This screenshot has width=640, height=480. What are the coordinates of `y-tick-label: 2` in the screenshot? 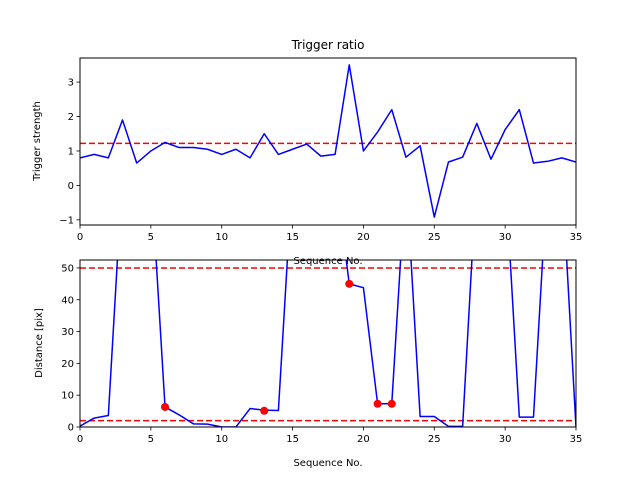 It's located at (71, 117).